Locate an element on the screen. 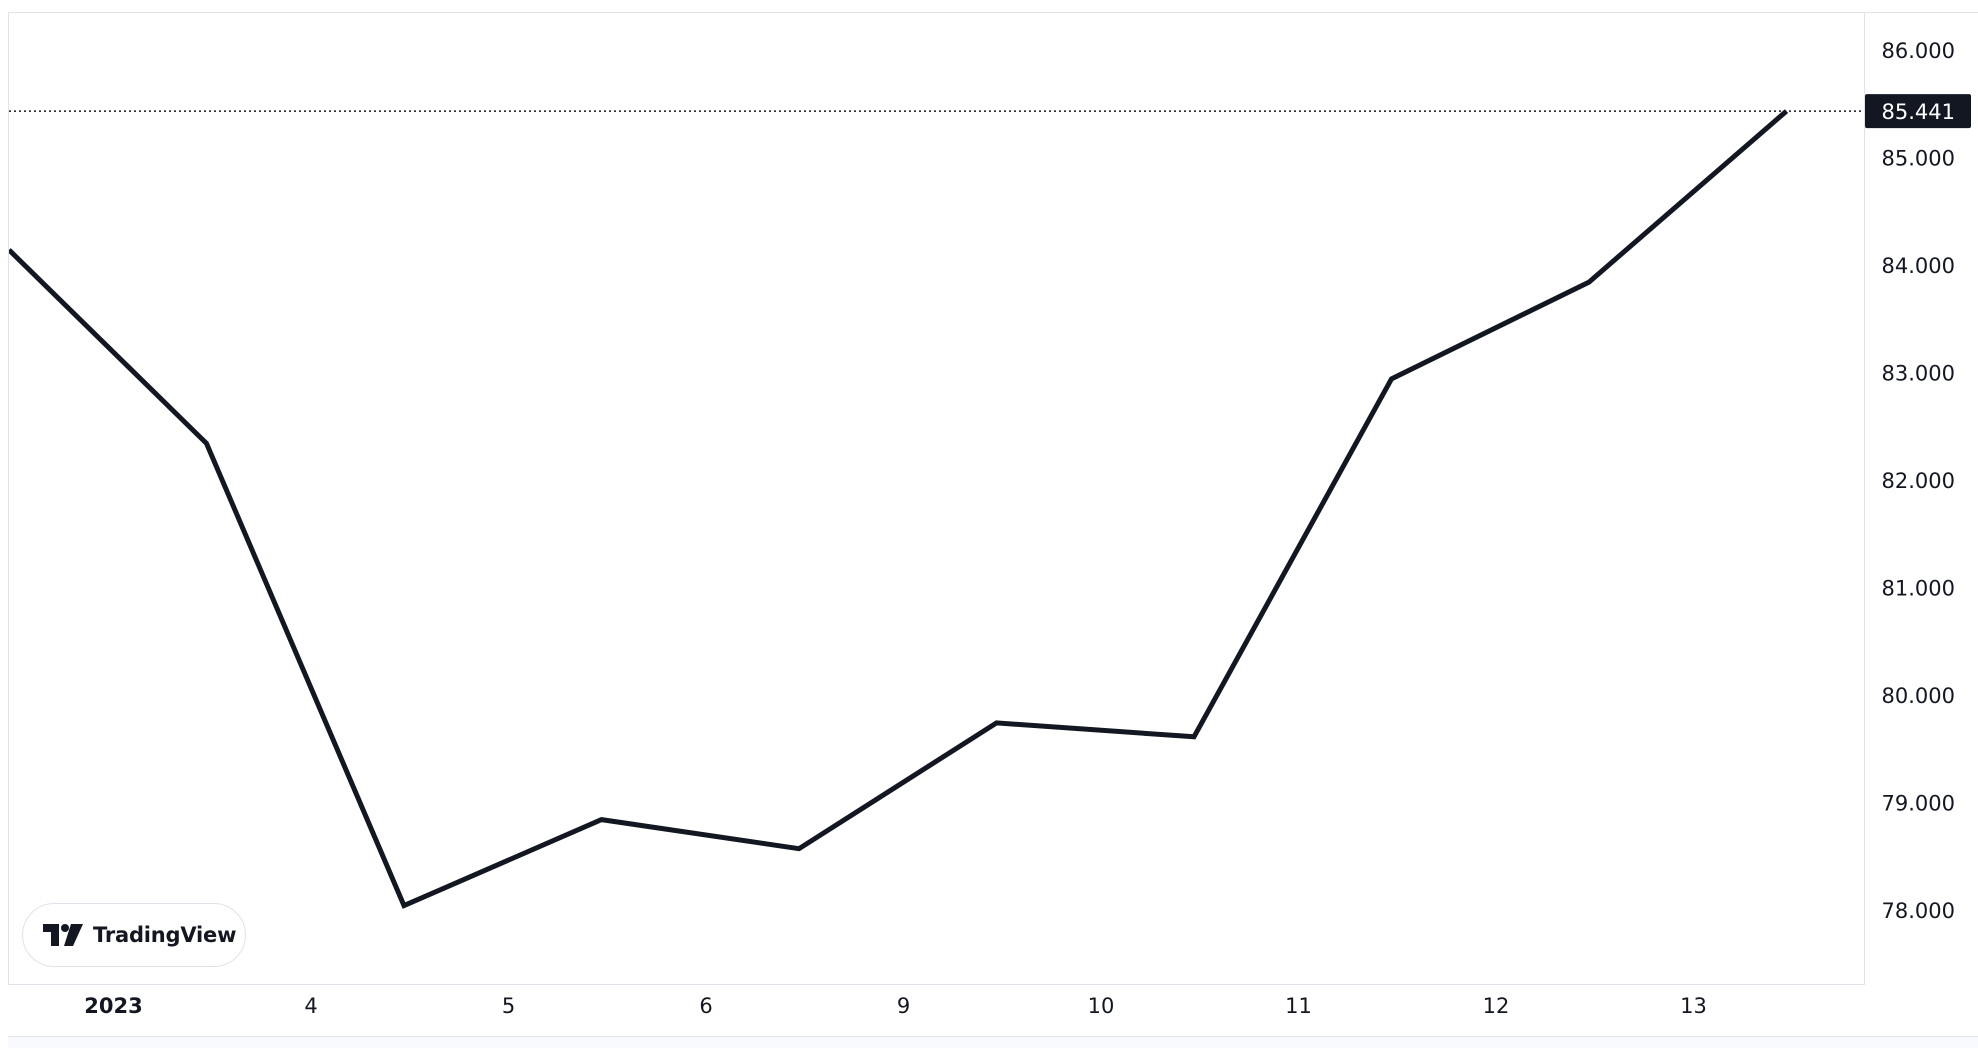  last-price-badge is located at coordinates (1918, 111).